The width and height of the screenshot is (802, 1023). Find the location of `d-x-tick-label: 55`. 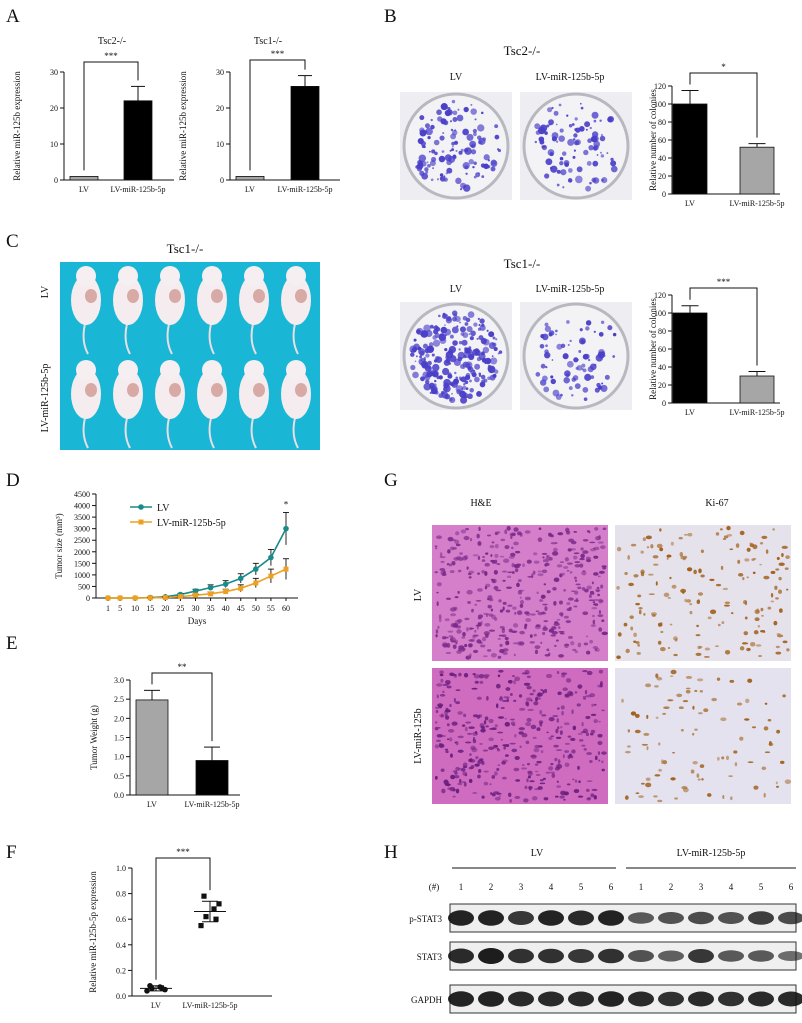

d-x-tick-label: 55 is located at coordinates (271, 608).